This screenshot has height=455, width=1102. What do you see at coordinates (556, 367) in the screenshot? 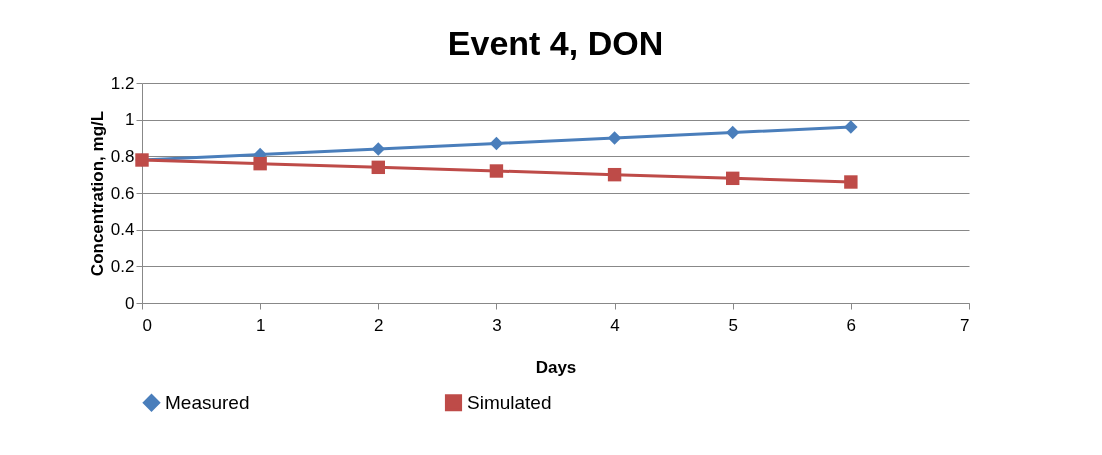
I see `x-axis-title: Days` at bounding box center [556, 367].